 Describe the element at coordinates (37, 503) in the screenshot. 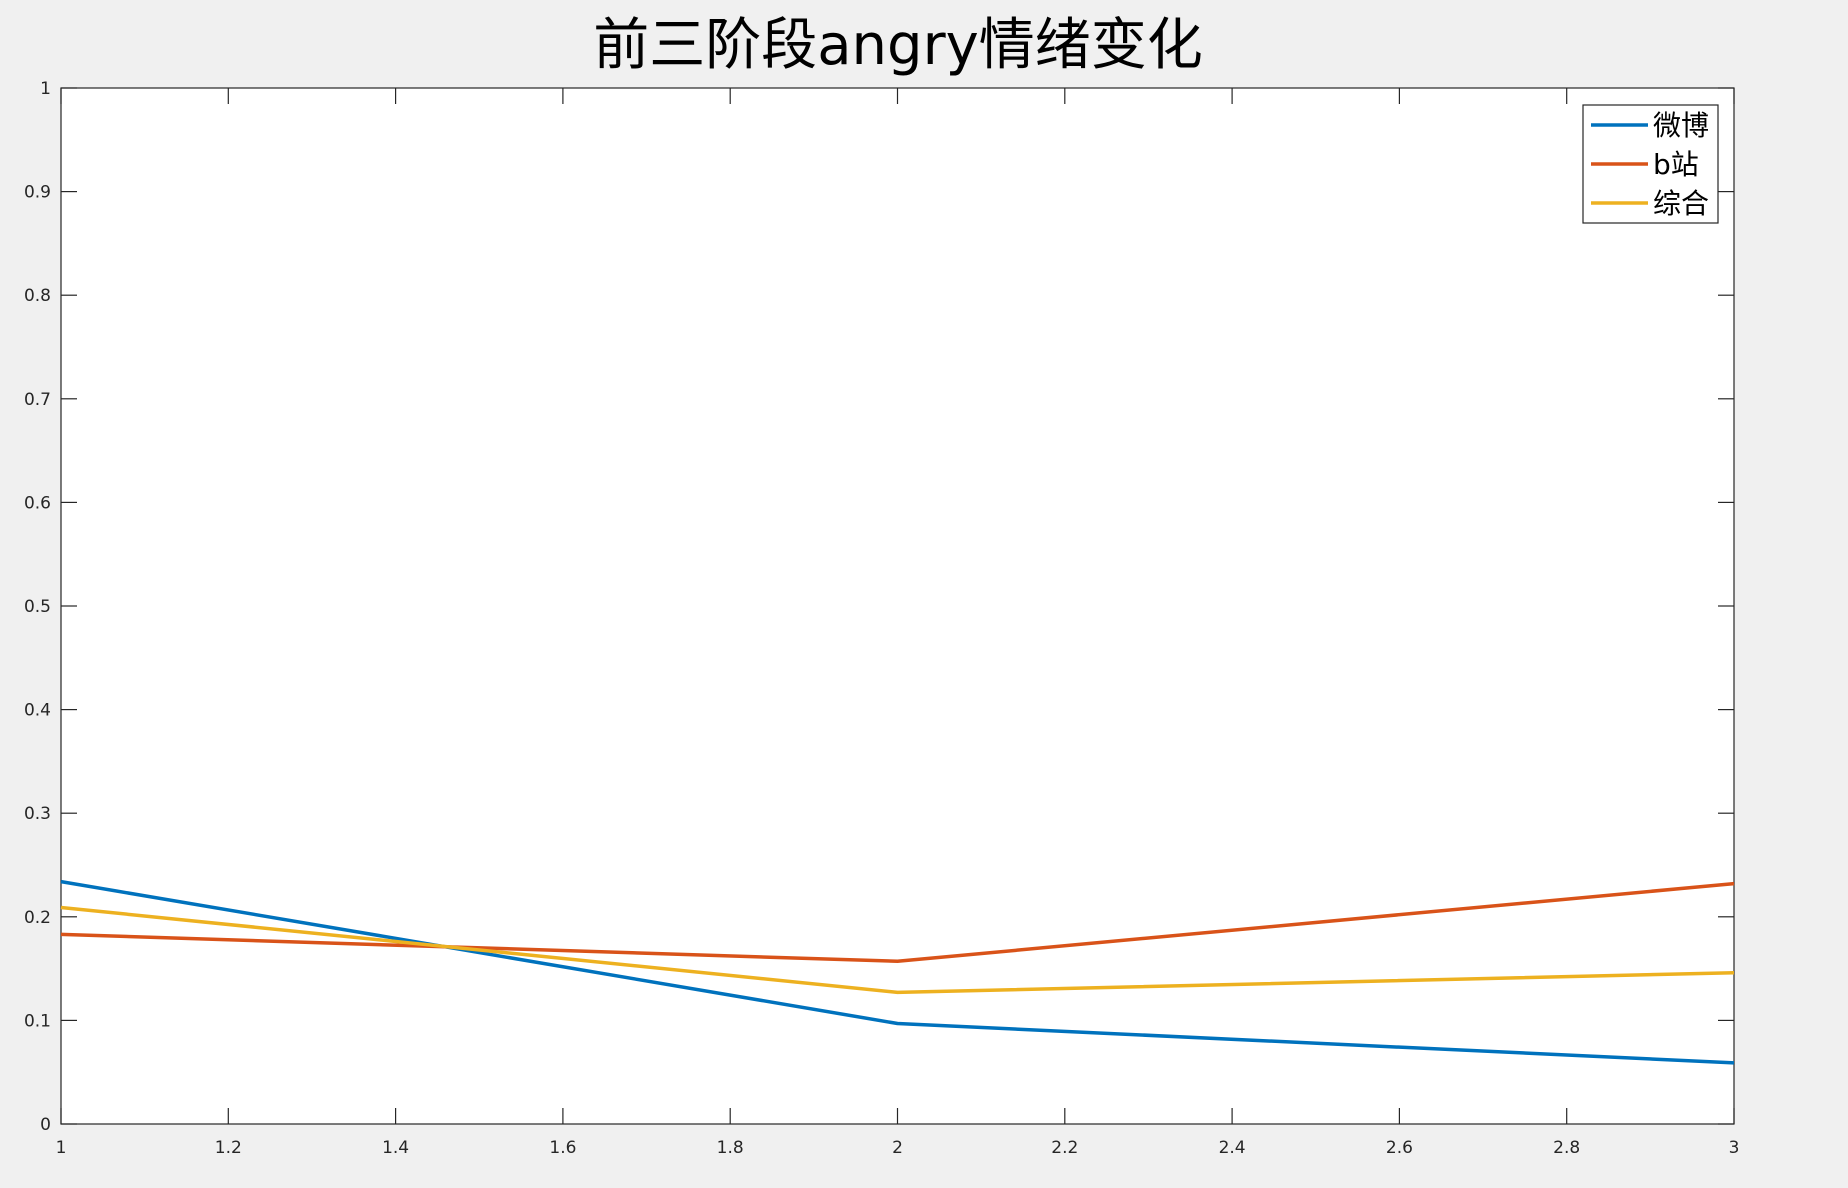

I see `y-tick-label: 0.6` at that location.